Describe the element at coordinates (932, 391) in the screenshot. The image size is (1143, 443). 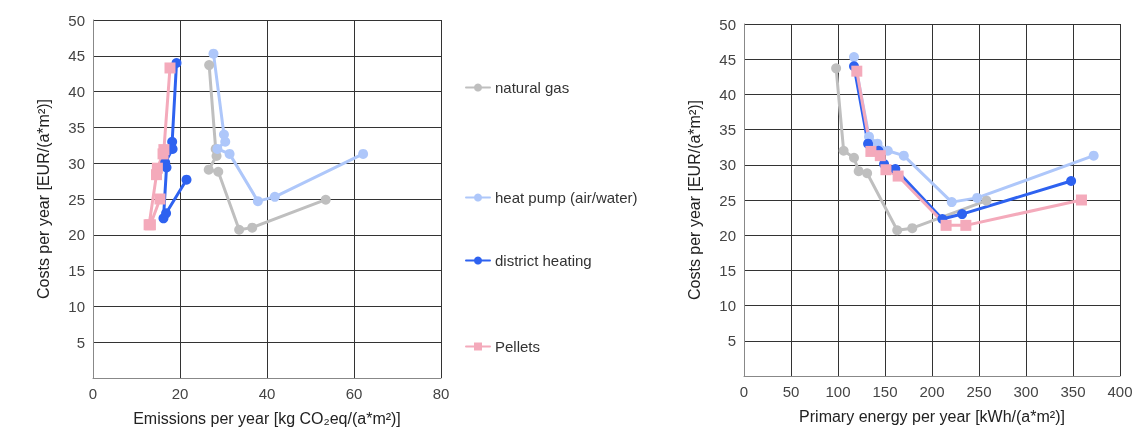
I see `x-tick-label: 200` at that location.